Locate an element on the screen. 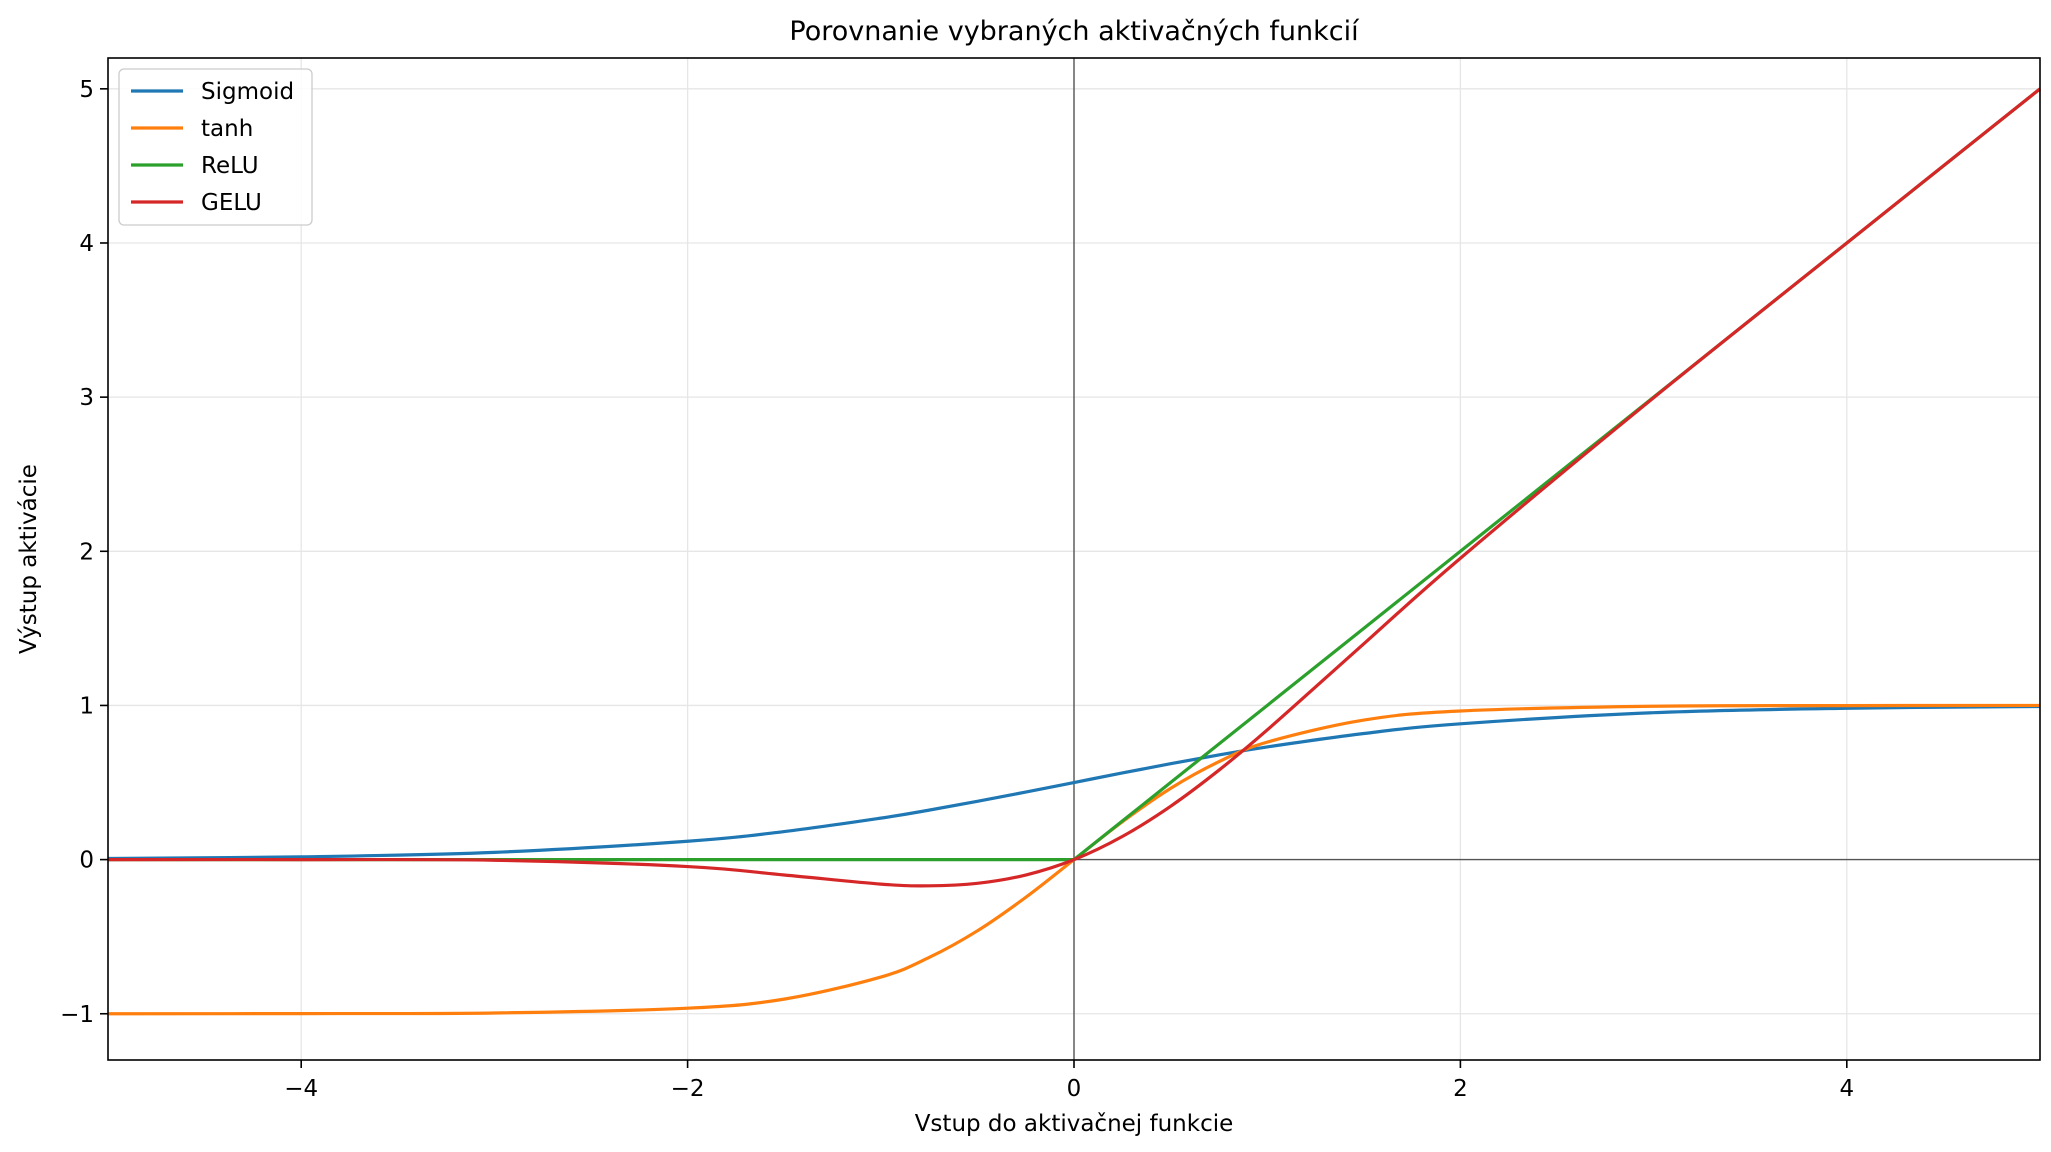  y-axis-ticks: −1 0 1 2 3 4 5 is located at coordinates (84, 552).